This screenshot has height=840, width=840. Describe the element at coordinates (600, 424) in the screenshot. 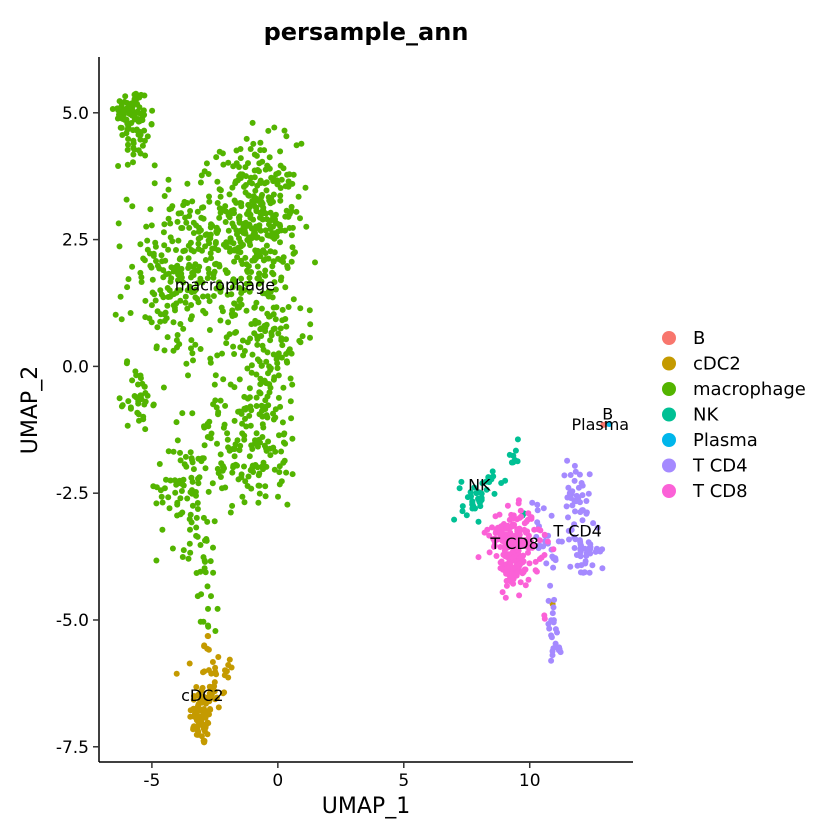

I see `cluster-label-plasma: Plasma` at that location.